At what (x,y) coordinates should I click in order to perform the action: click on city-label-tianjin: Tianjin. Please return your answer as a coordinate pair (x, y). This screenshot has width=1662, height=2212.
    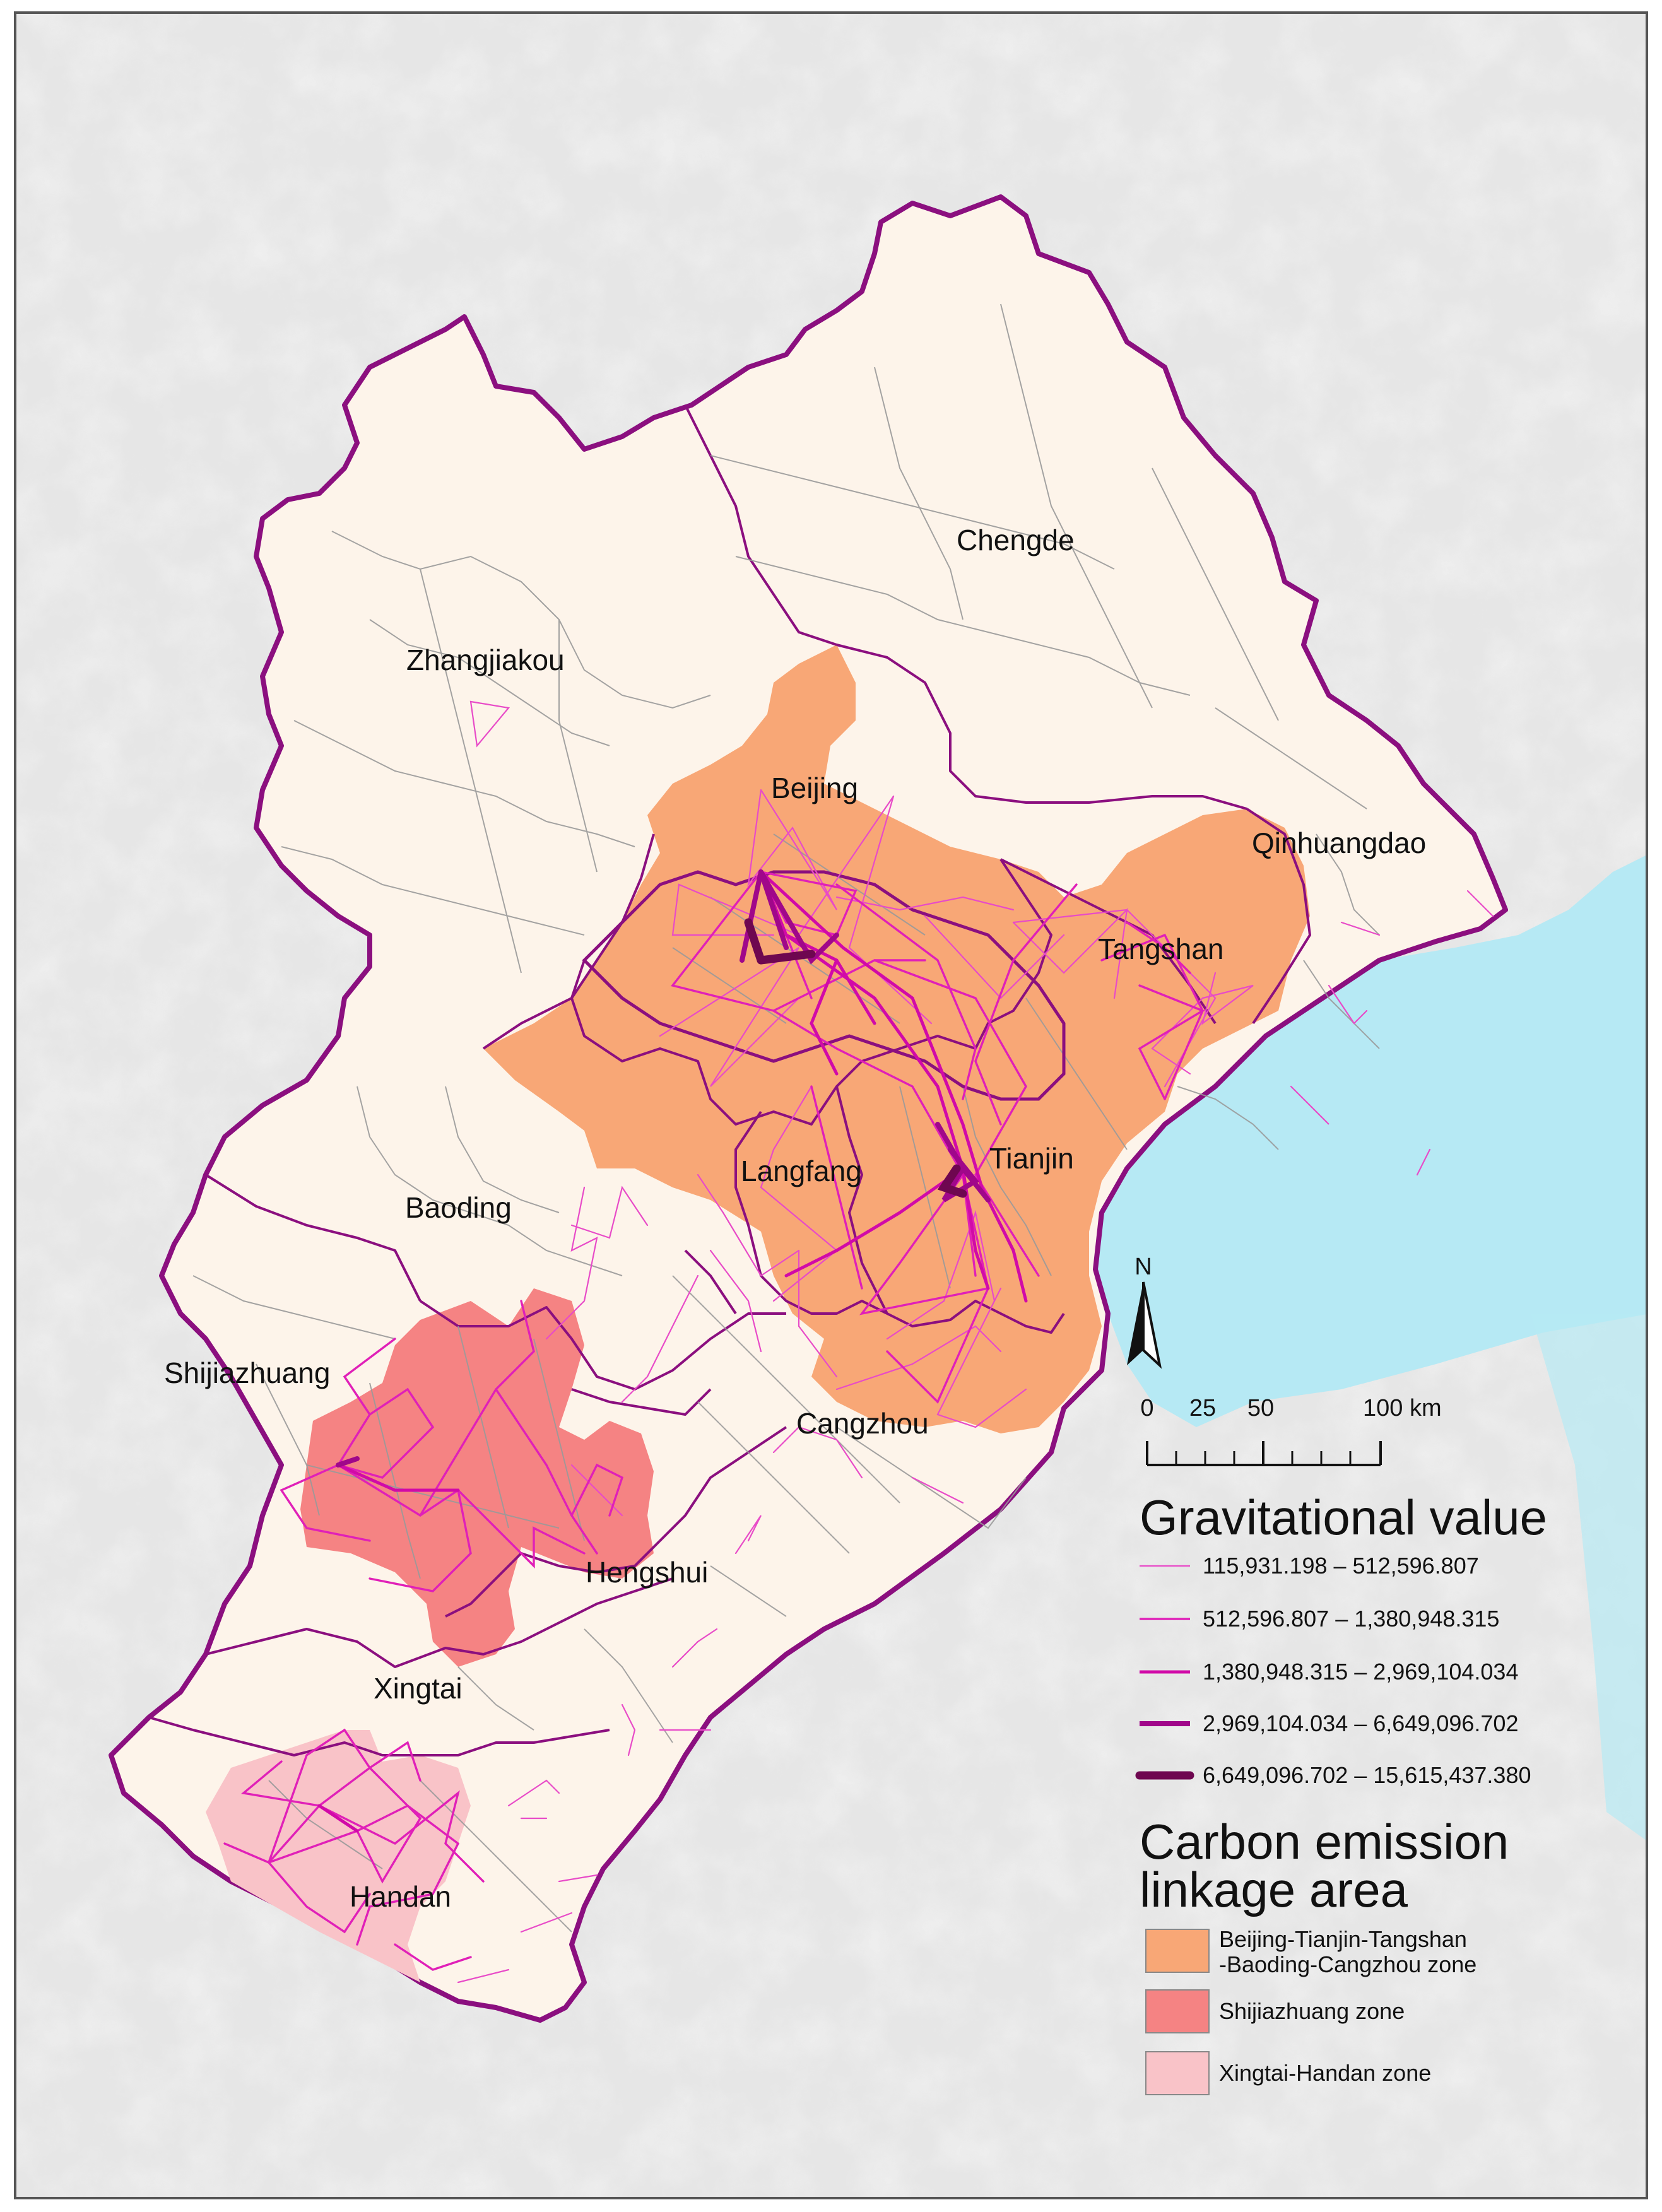
    Looking at the image, I should click on (1032, 1158).